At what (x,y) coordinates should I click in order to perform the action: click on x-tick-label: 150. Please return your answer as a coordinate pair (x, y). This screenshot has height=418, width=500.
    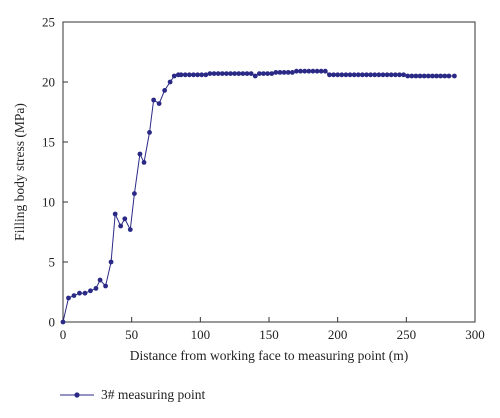
    Looking at the image, I should click on (269, 334).